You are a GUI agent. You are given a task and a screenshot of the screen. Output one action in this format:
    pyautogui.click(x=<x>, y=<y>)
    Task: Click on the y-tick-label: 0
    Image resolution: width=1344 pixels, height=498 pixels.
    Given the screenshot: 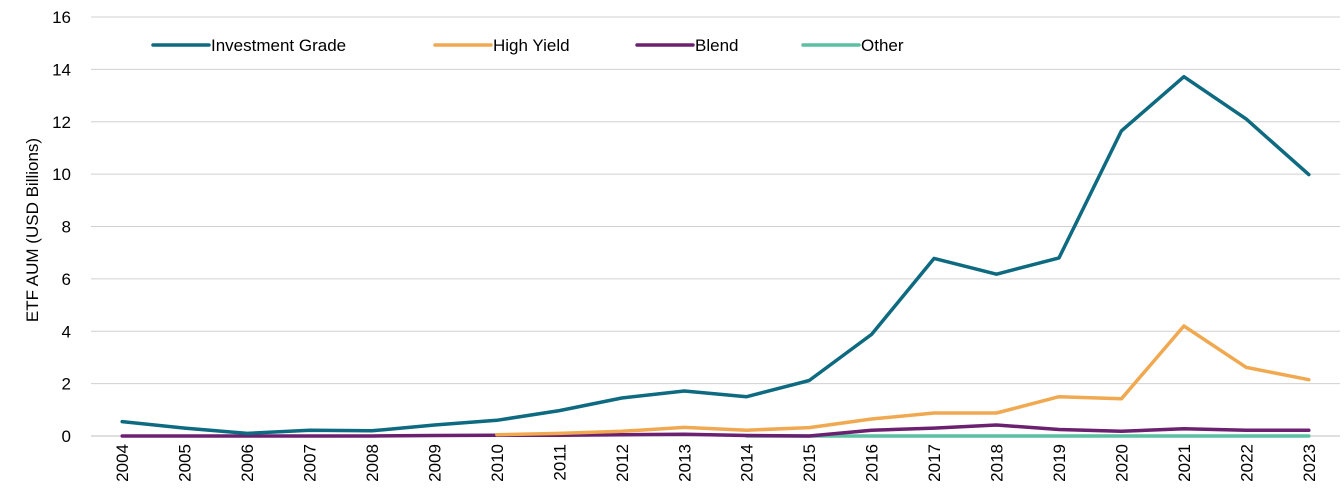 What is the action you would take?
    pyautogui.click(x=66, y=436)
    